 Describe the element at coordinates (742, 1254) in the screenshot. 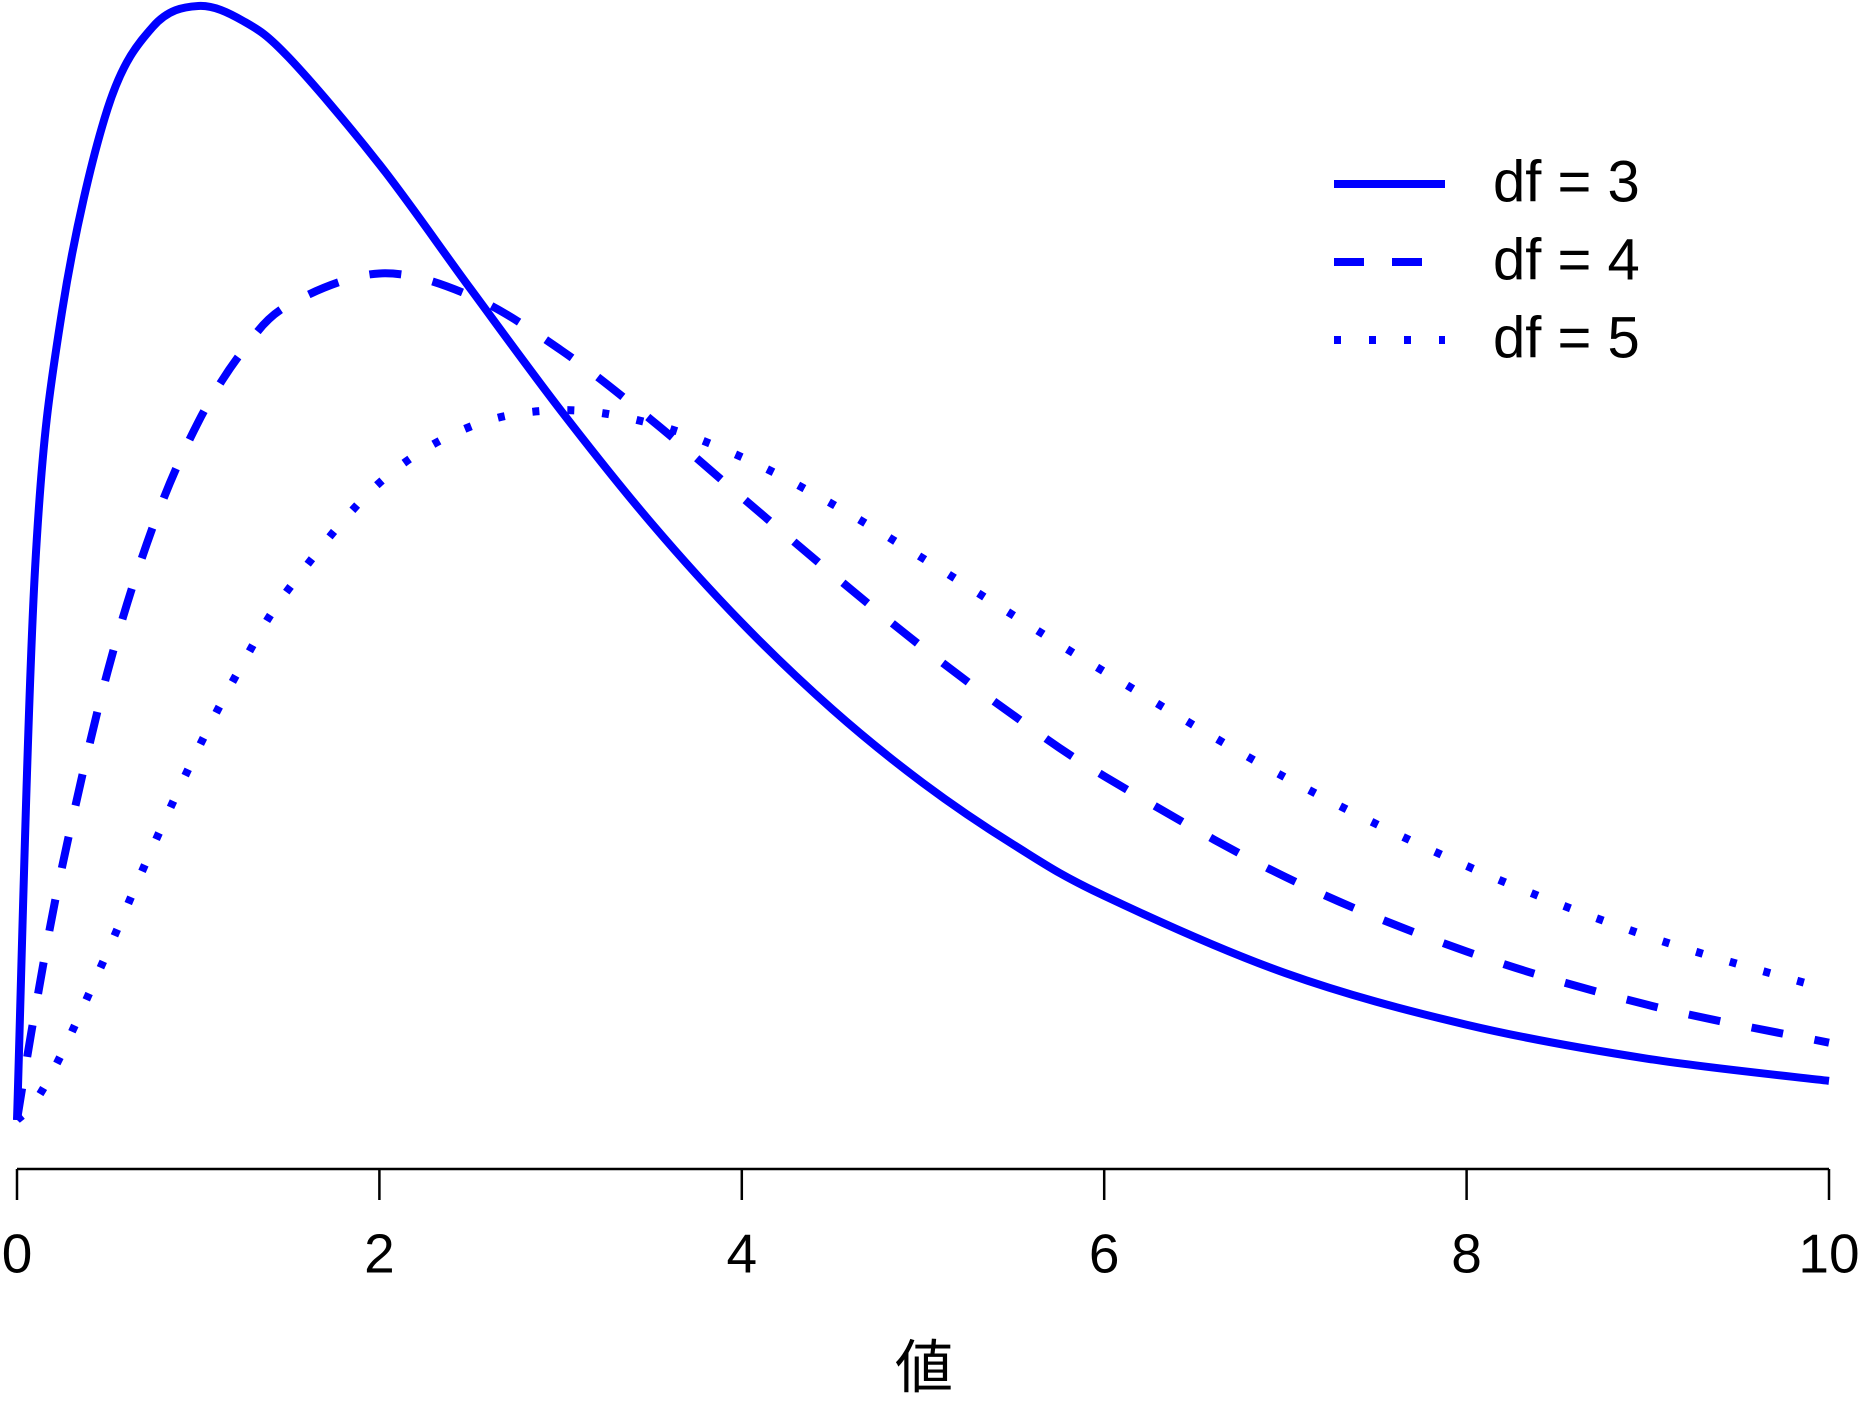

I see `x-tick-label: 4` at that location.